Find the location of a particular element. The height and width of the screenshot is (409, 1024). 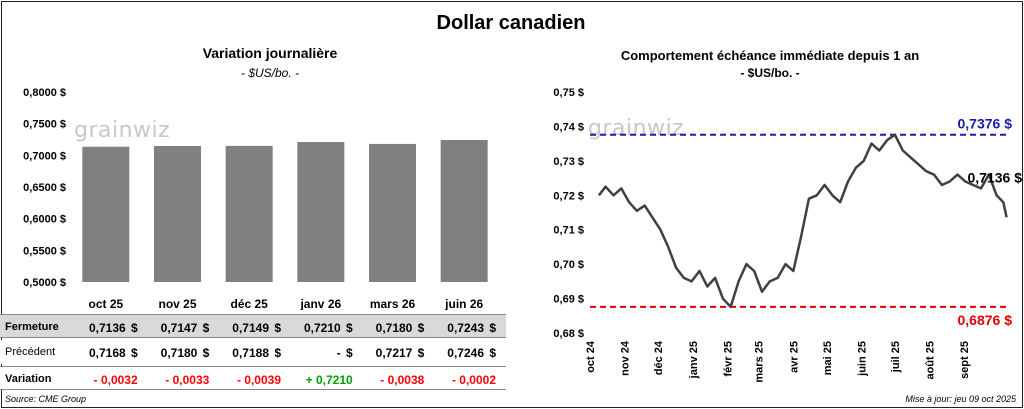

table-cell: 0,7210 is located at coordinates (322, 328).